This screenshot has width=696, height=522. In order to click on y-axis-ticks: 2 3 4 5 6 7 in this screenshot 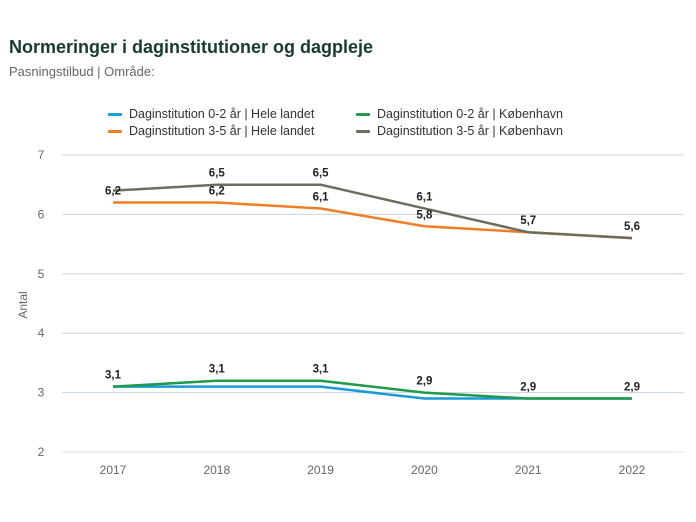, I will do `click(41, 303)`.